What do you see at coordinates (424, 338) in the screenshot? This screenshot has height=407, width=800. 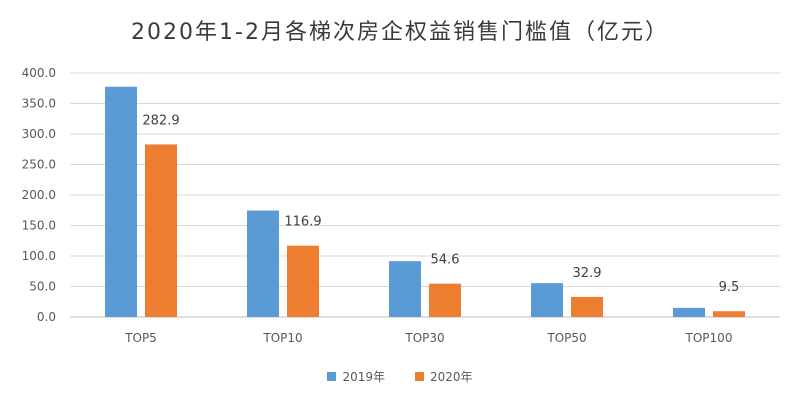 I see `x-tick-label: TOP30` at bounding box center [424, 338].